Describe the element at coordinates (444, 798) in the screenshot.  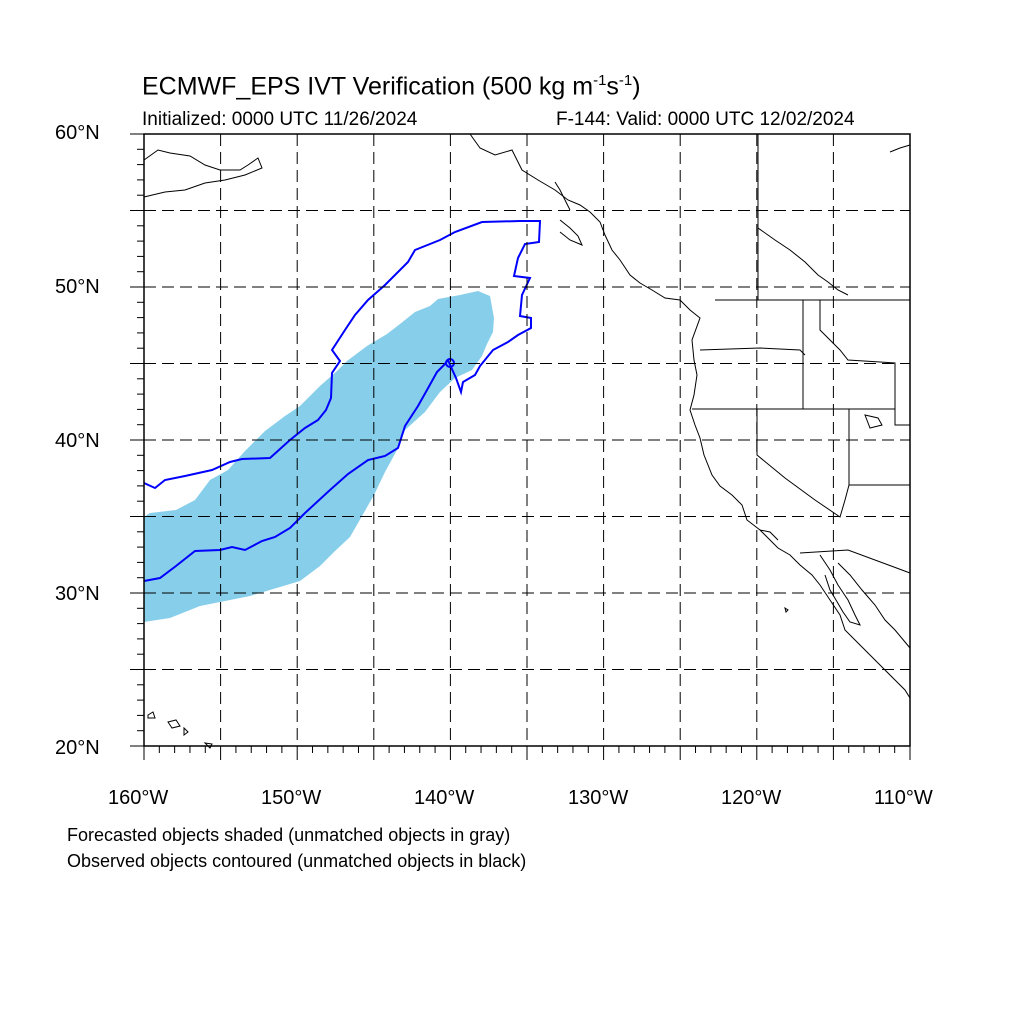
I see `lon-label-140w: 140°W` at that location.